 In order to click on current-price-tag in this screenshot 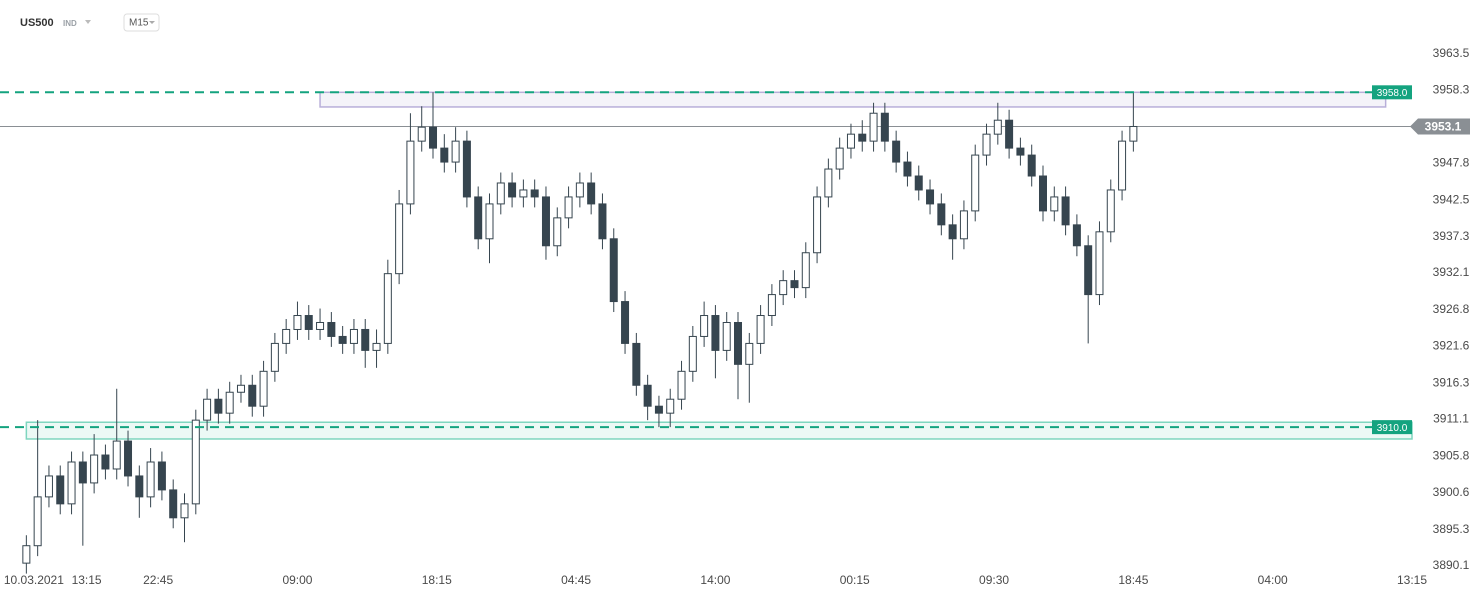, I will do `click(1440, 126)`.